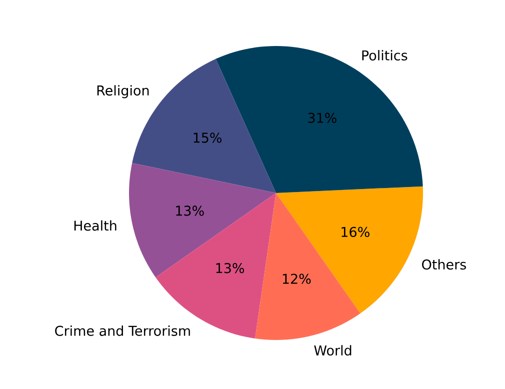 Image resolution: width=505 pixels, height=389 pixels. Describe the element at coordinates (208, 137) in the screenshot. I see `data-label: 15%` at that location.